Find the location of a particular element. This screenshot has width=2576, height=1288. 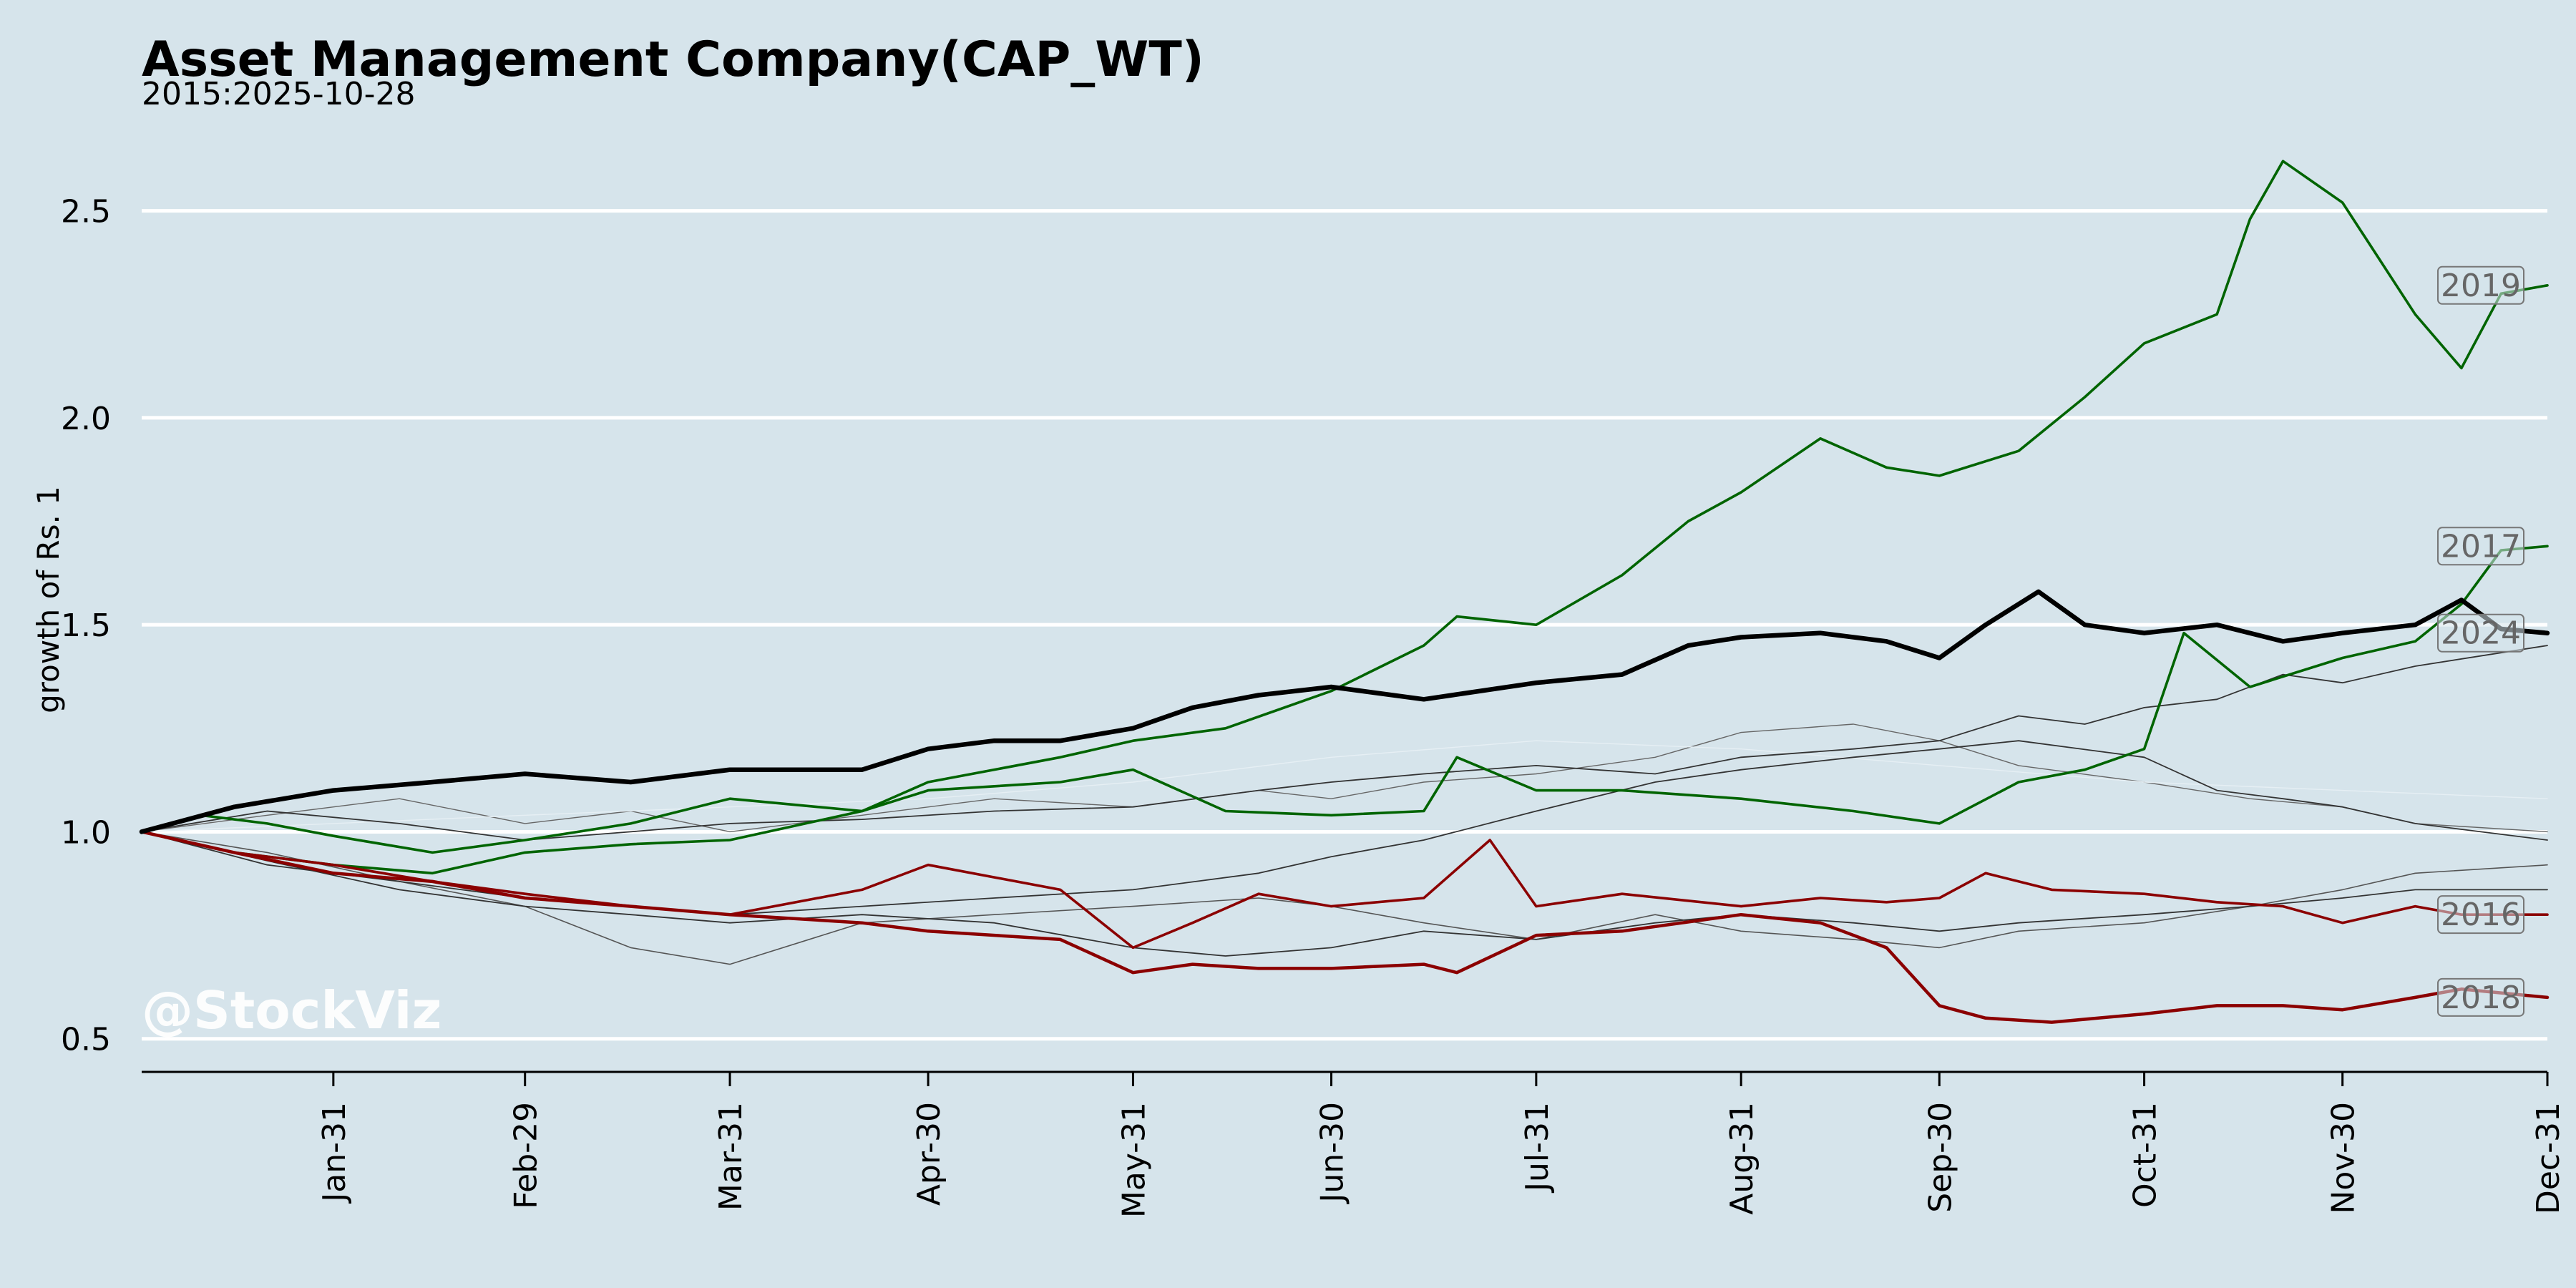

x-tick-label: Sep-30 is located at coordinates (1940, 1157).